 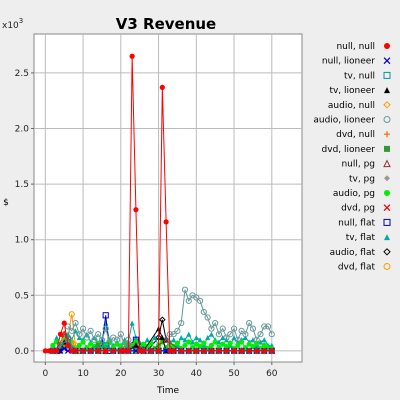 What do you see at coordinates (357, 268) in the screenshot?
I see `legend-label: dvd, flat` at bounding box center [357, 268].